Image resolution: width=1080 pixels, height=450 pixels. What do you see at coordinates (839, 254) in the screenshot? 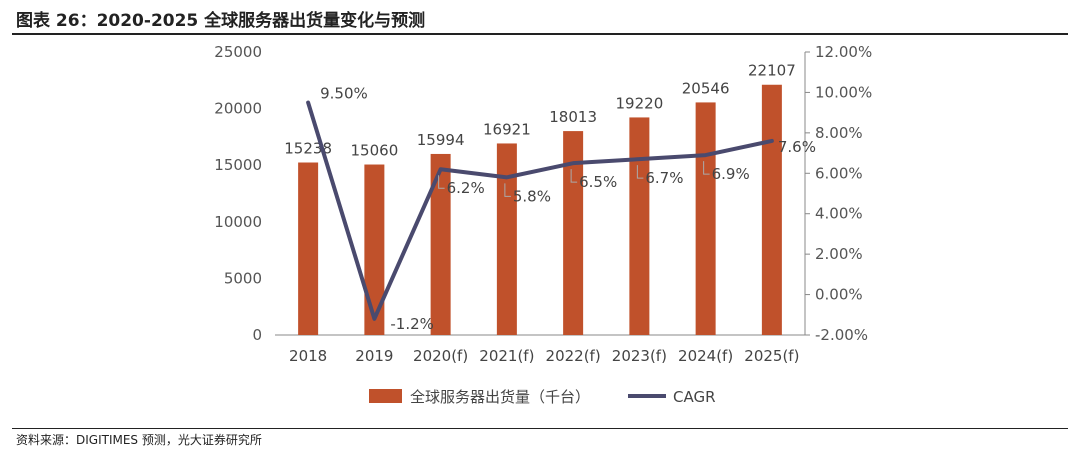
I see `y-right-tick-label: 2.00%` at bounding box center [839, 254].